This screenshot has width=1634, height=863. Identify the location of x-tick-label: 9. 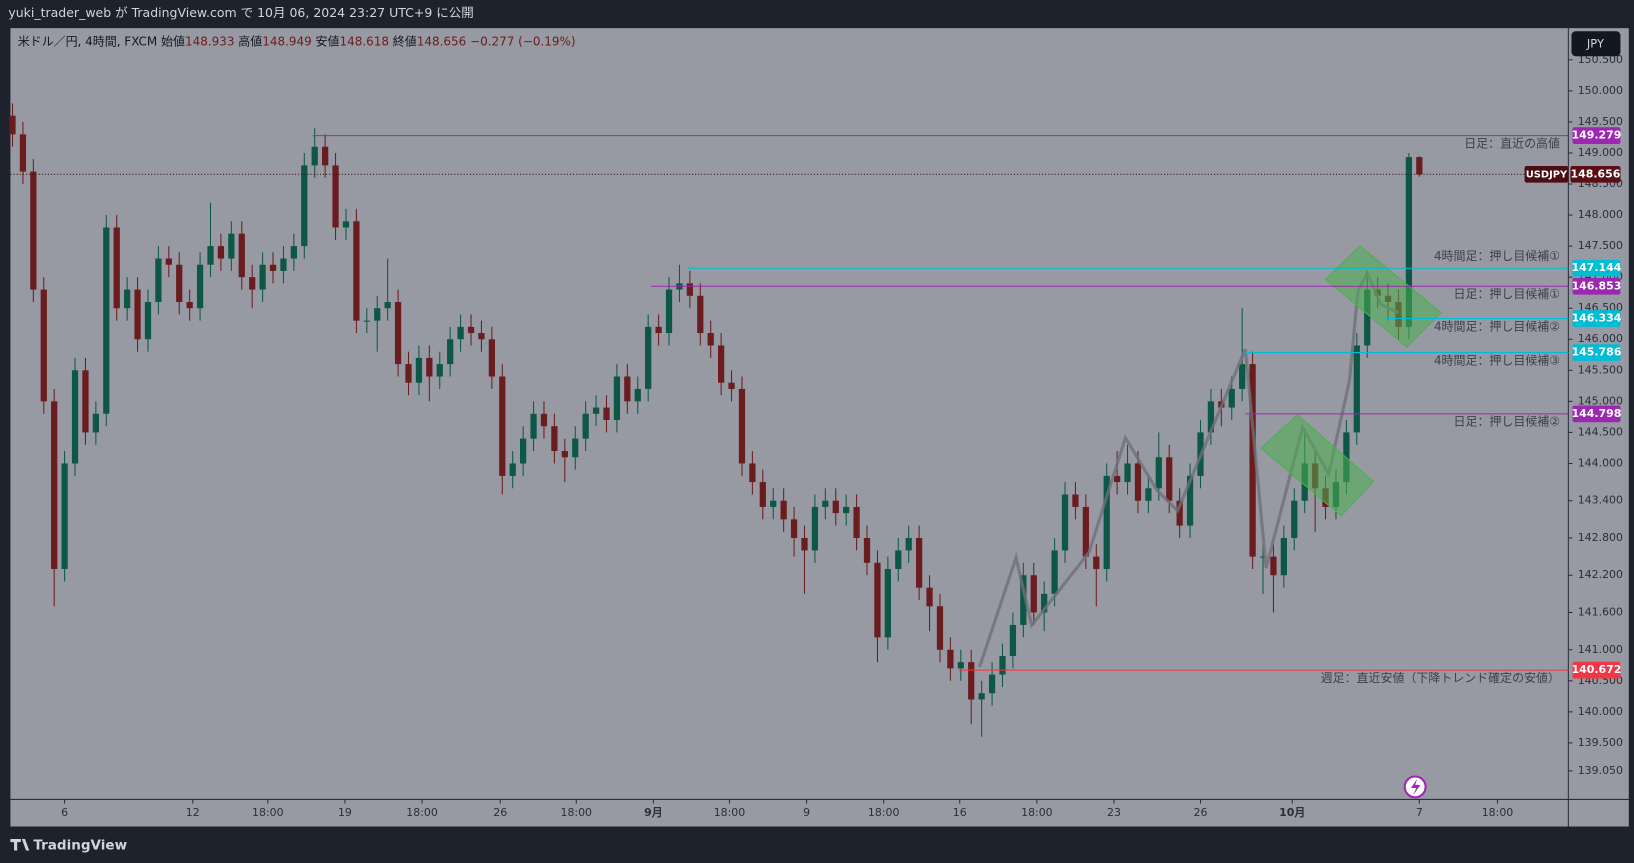
(806, 812).